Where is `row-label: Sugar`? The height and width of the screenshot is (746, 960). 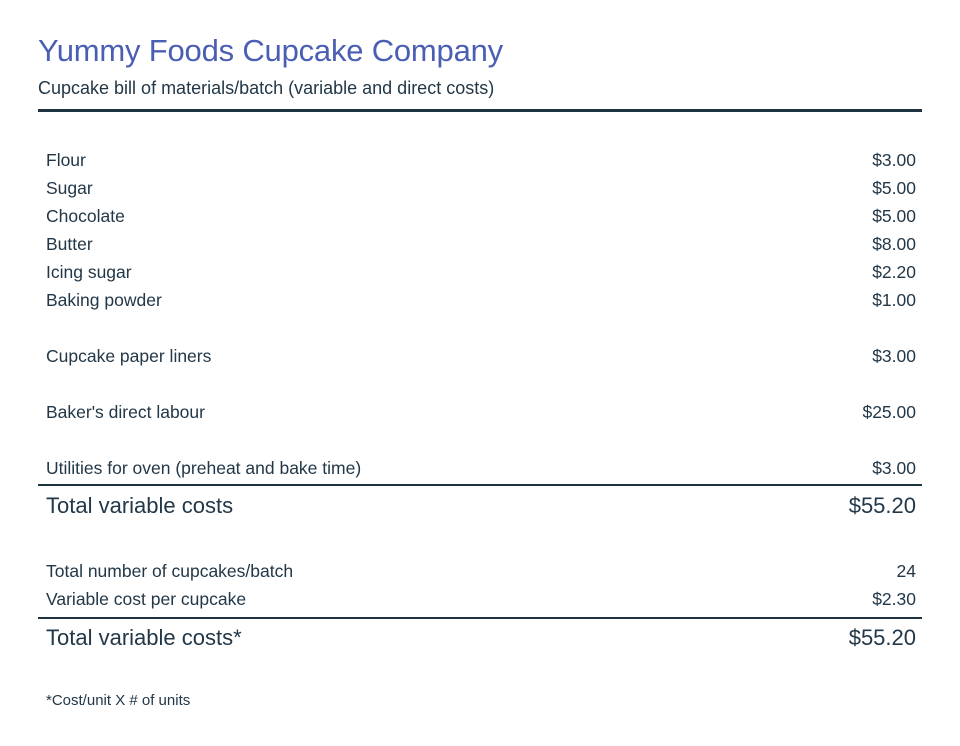 row-label: Sugar is located at coordinates (69, 188).